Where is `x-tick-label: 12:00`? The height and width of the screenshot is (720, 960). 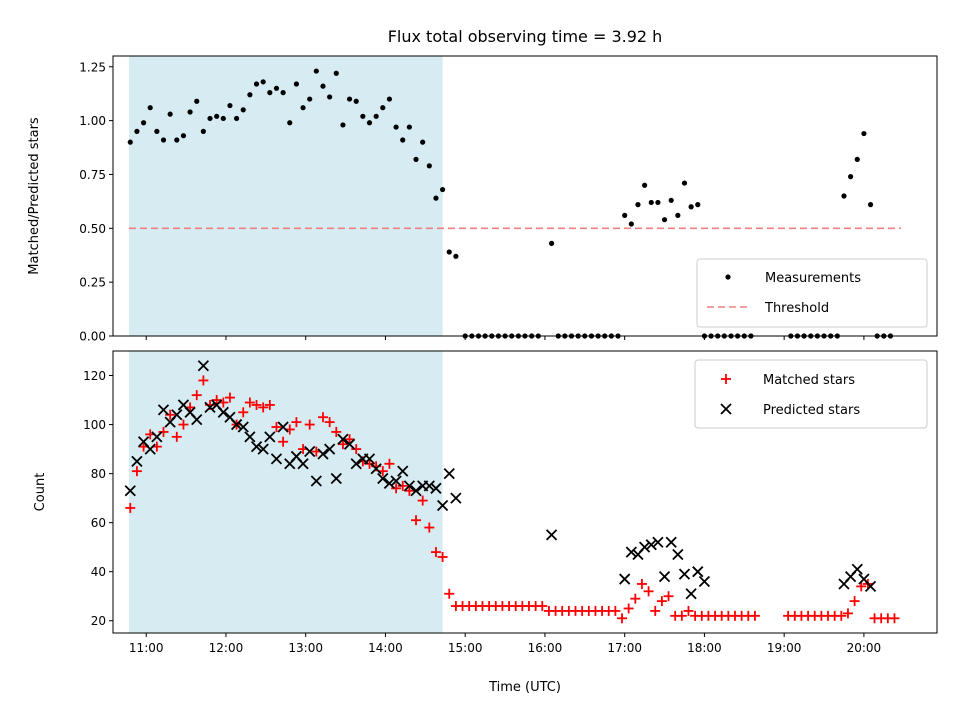
x-tick-label: 12:00 is located at coordinates (226, 648).